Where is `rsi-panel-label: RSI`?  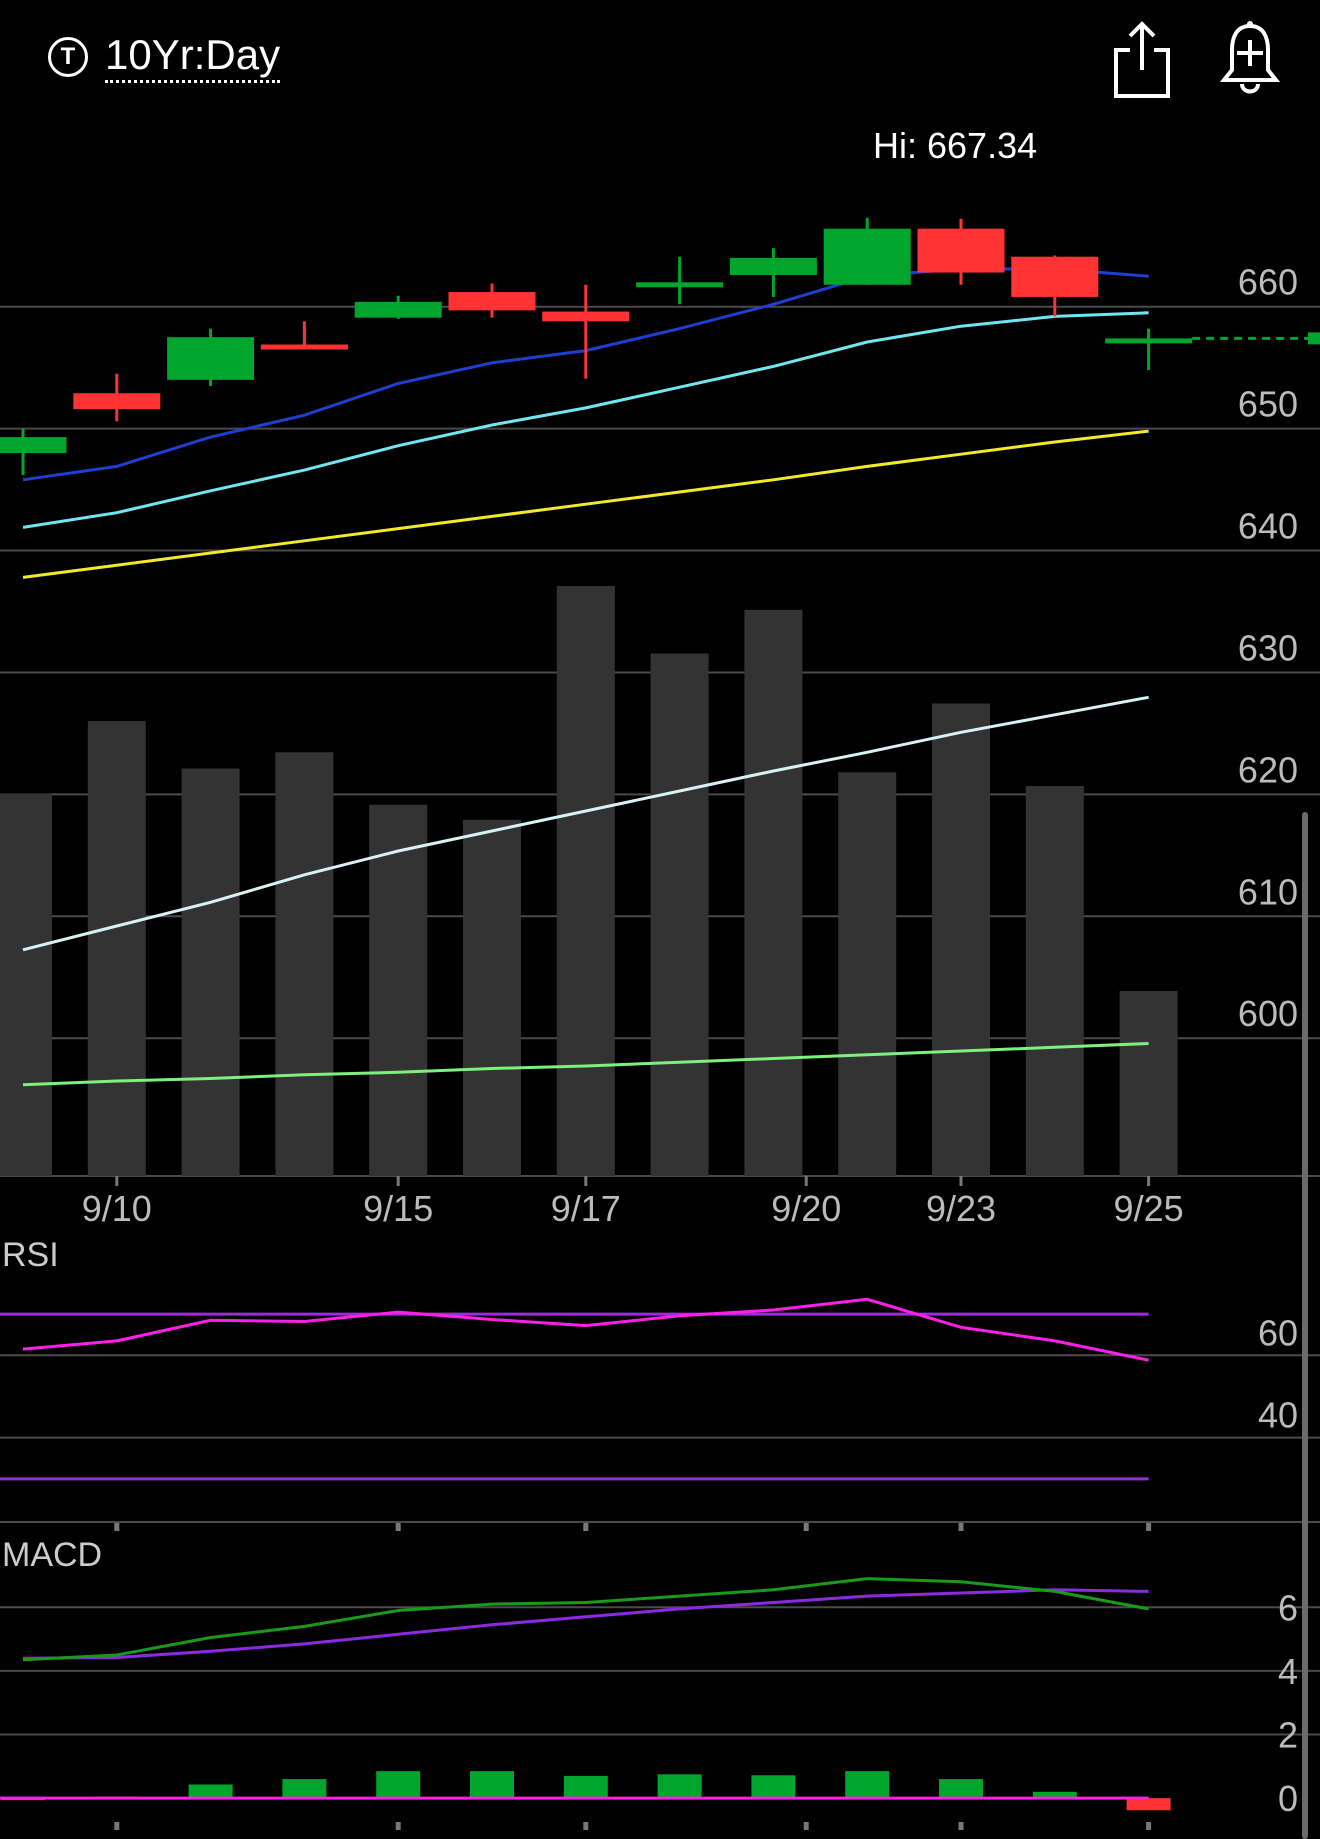
rsi-panel-label: RSI is located at coordinates (30, 1255).